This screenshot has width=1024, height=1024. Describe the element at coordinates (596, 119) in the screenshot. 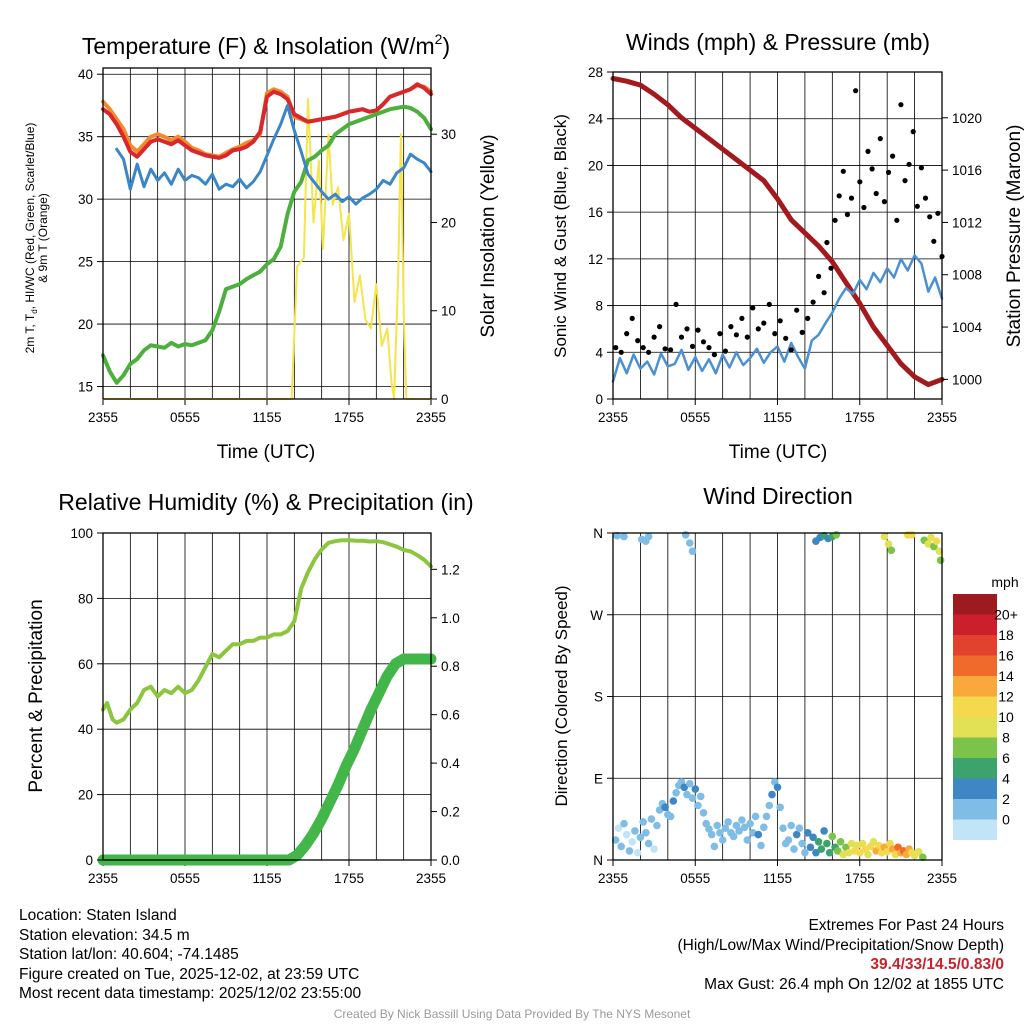

I see `wind-ytick-label: 24` at that location.